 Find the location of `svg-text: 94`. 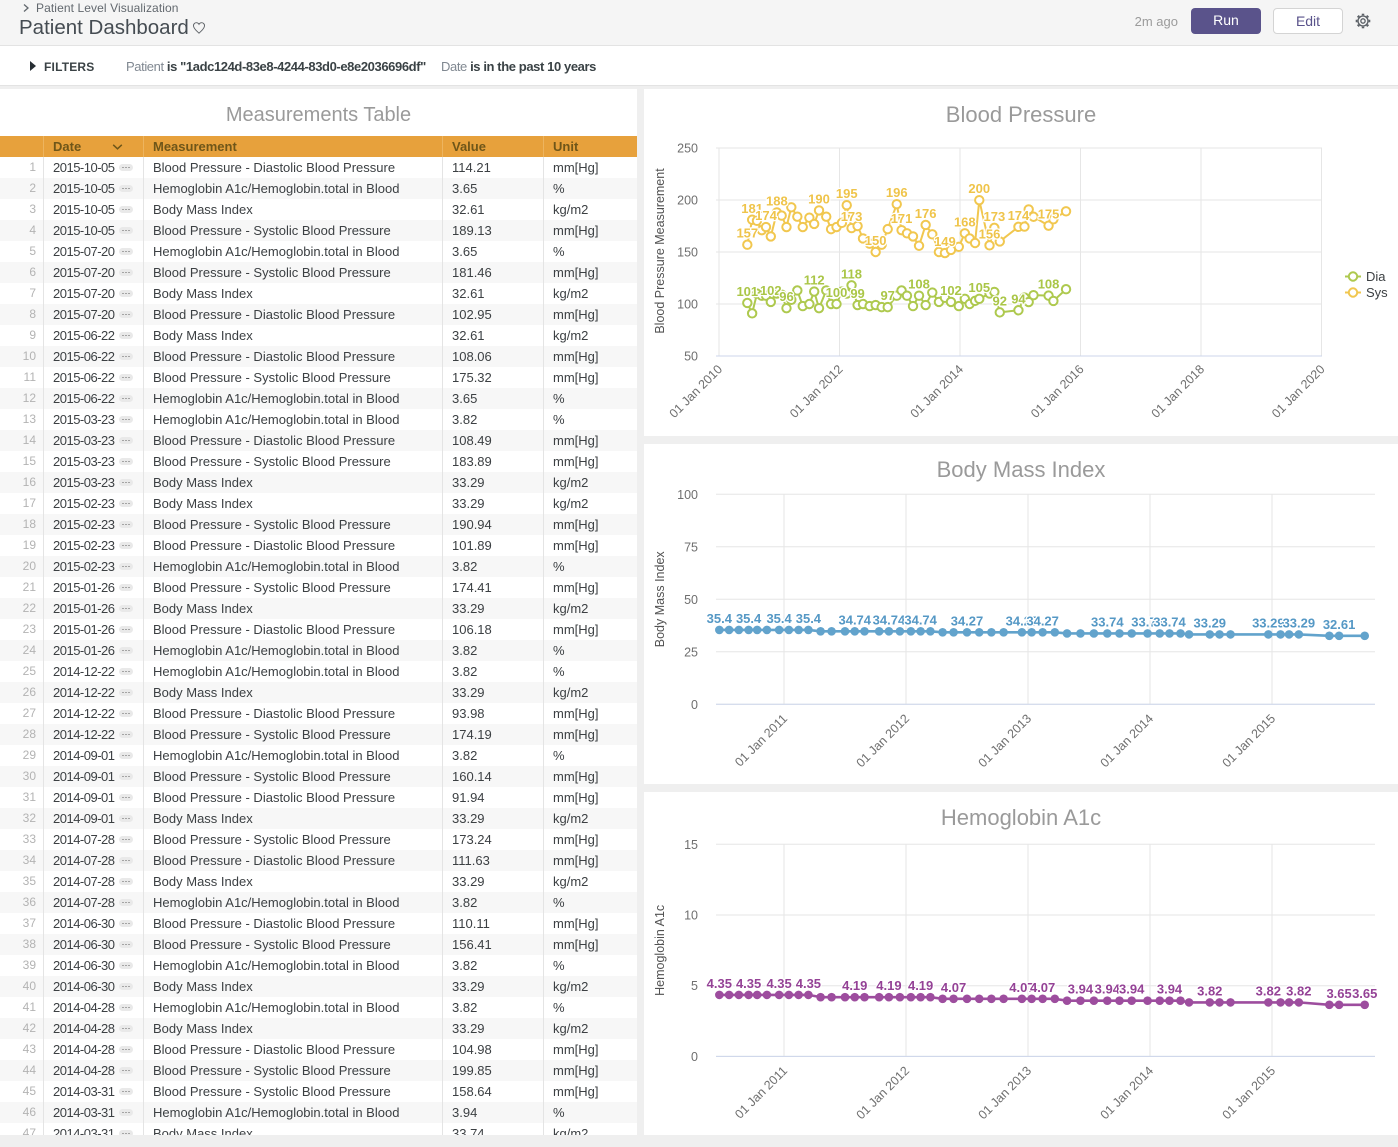

svg-text: 94 is located at coordinates (1018, 298).